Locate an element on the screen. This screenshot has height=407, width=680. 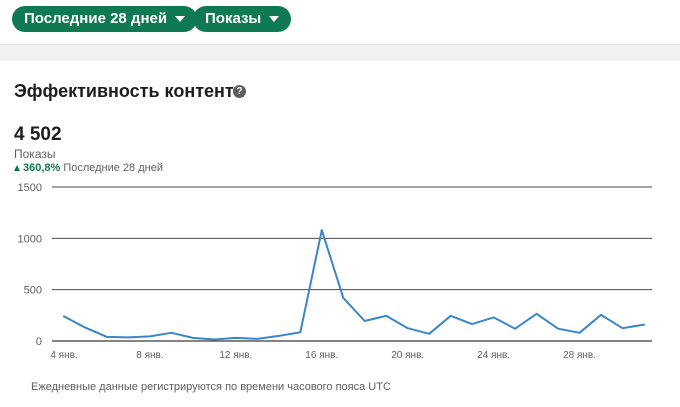
x-tick-label: 16 янв. is located at coordinates (321, 355).